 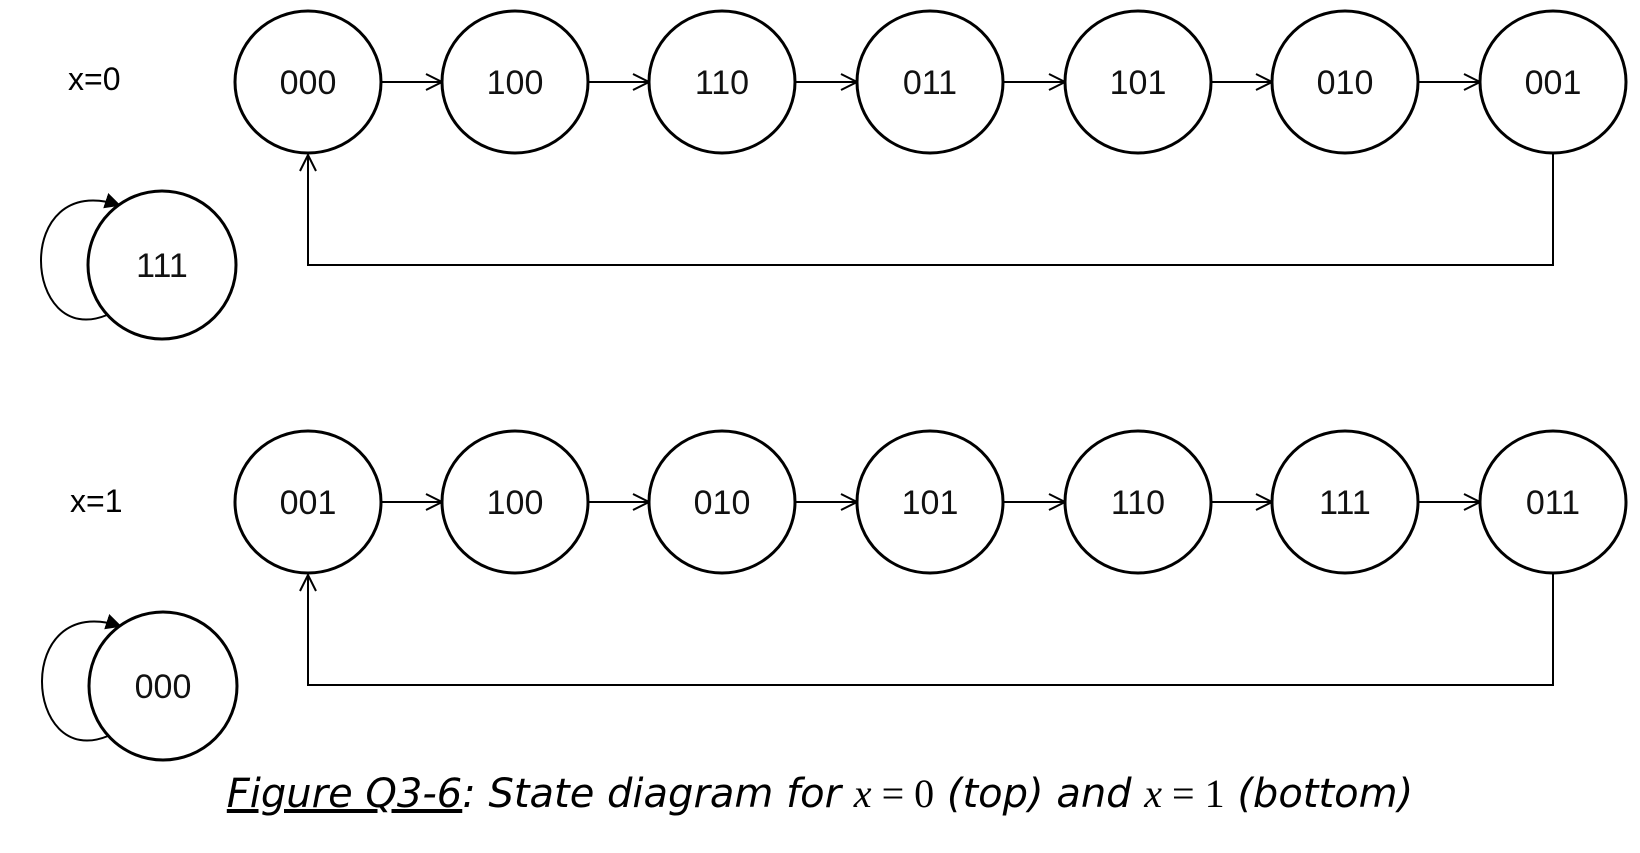 What do you see at coordinates (1039, 794) in the screenshot?
I see `caption-text-2: (top) and` at bounding box center [1039, 794].